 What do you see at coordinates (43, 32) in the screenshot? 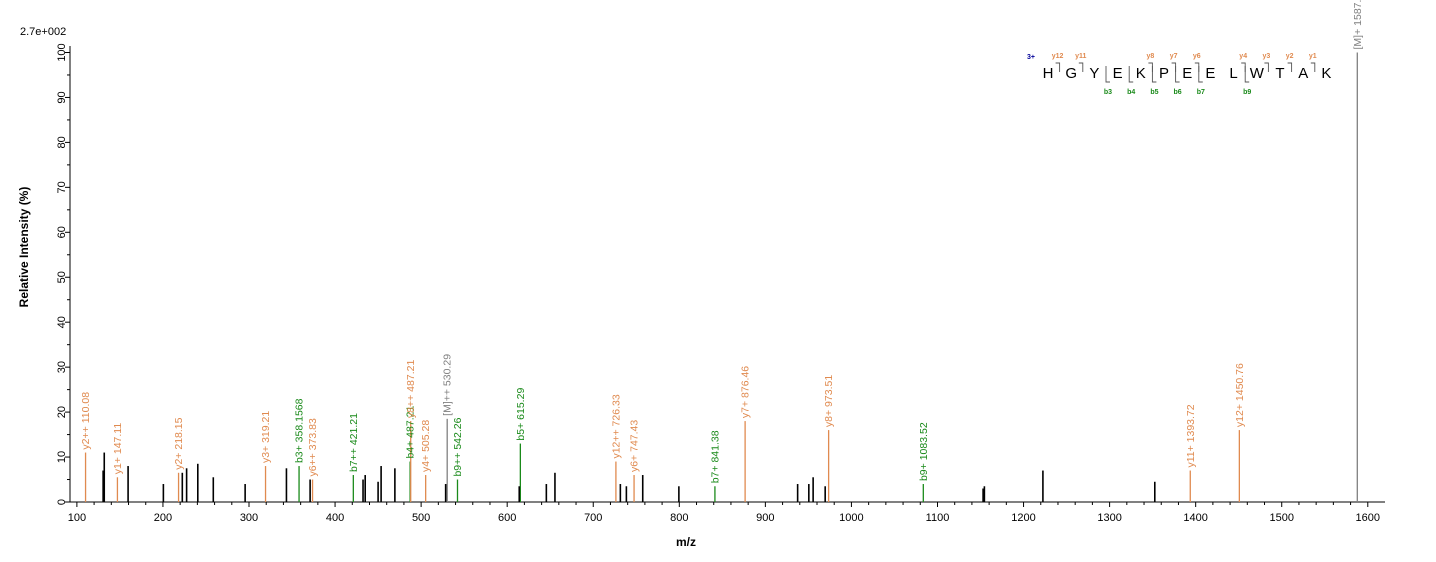
I see `max-intensity-label: 2.7e+002` at bounding box center [43, 32].